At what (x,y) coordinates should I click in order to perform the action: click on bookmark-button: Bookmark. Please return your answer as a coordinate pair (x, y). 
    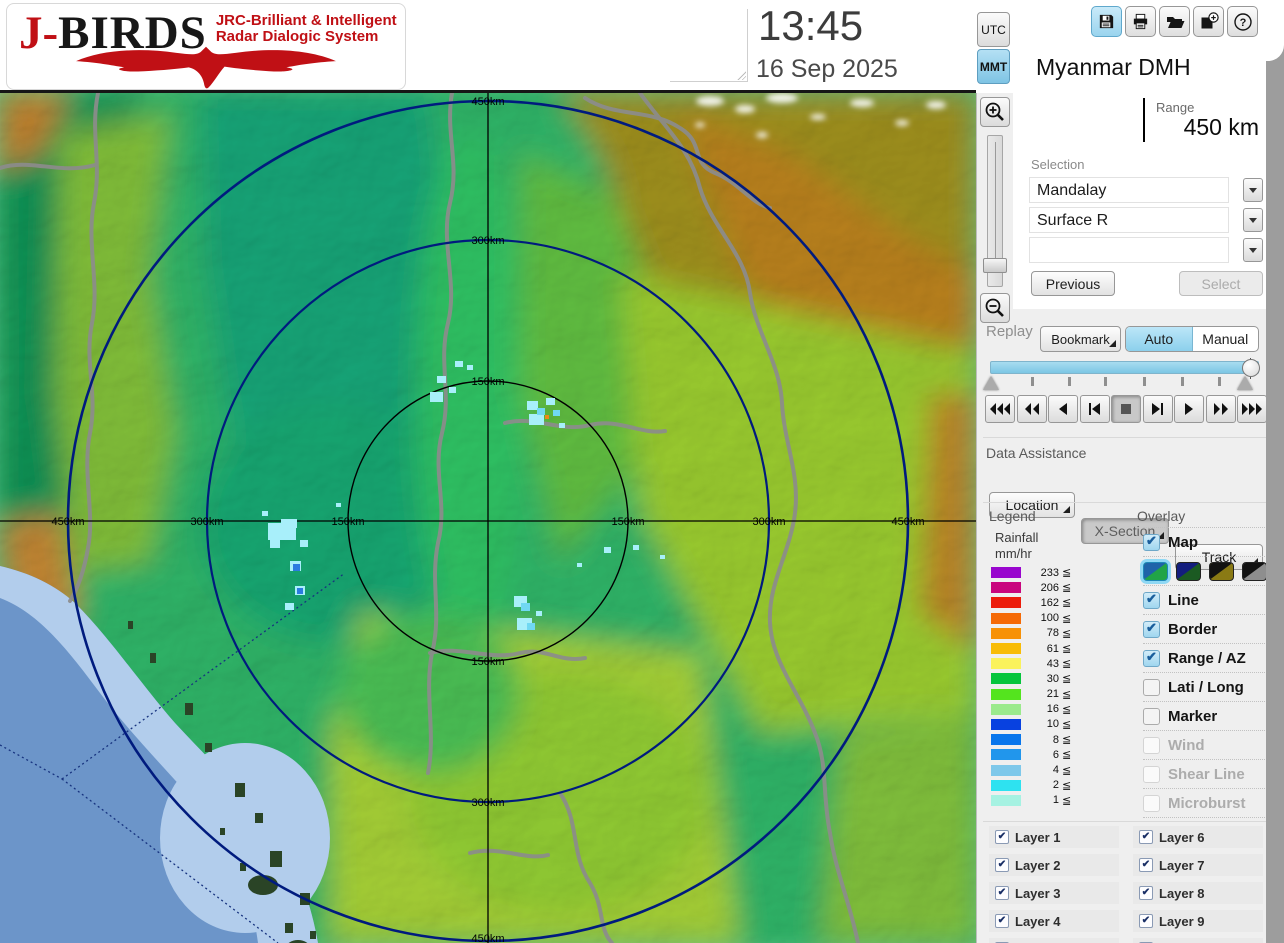
    Looking at the image, I should click on (1080, 339).